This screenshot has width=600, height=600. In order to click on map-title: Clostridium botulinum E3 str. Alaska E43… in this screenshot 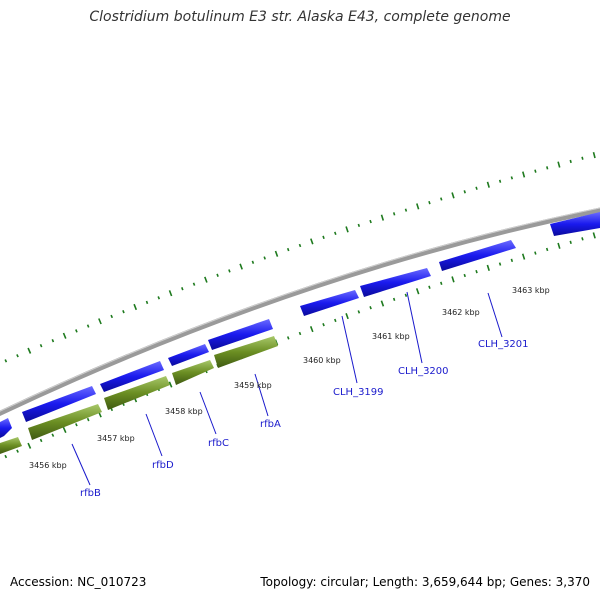, I will do `click(300, 17)`.